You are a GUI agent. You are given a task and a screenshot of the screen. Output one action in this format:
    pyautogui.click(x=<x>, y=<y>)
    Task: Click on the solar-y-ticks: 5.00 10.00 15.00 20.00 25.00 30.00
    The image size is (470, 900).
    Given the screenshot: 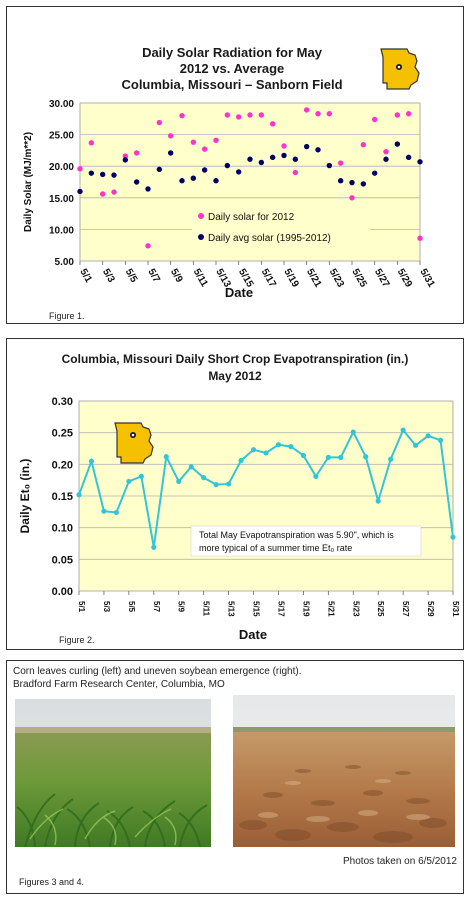 What is the action you would take?
    pyautogui.click(x=61, y=183)
    